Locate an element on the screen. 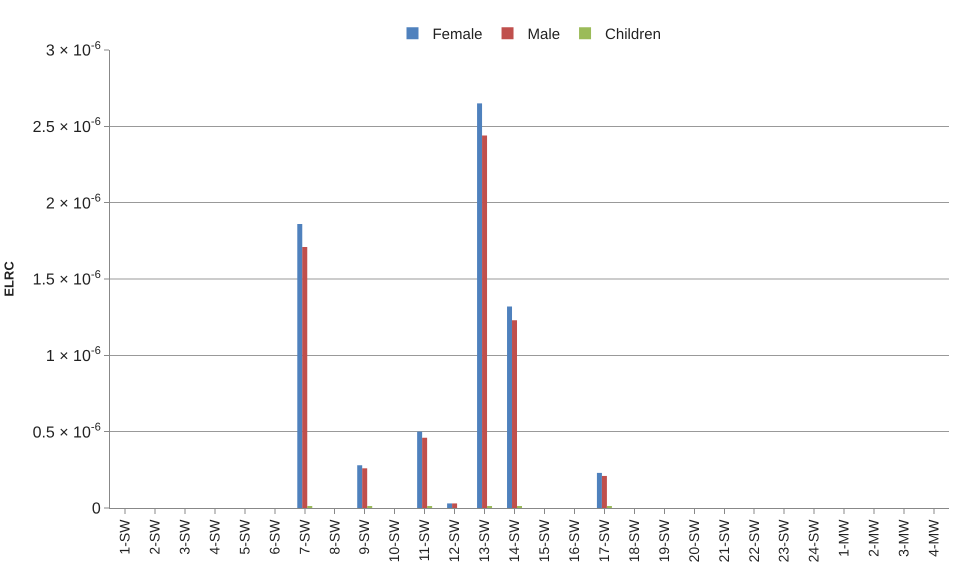 The image size is (957, 580). y-tick-label: 2.5 × 10$^{-6}$ is located at coordinates (66, 126).